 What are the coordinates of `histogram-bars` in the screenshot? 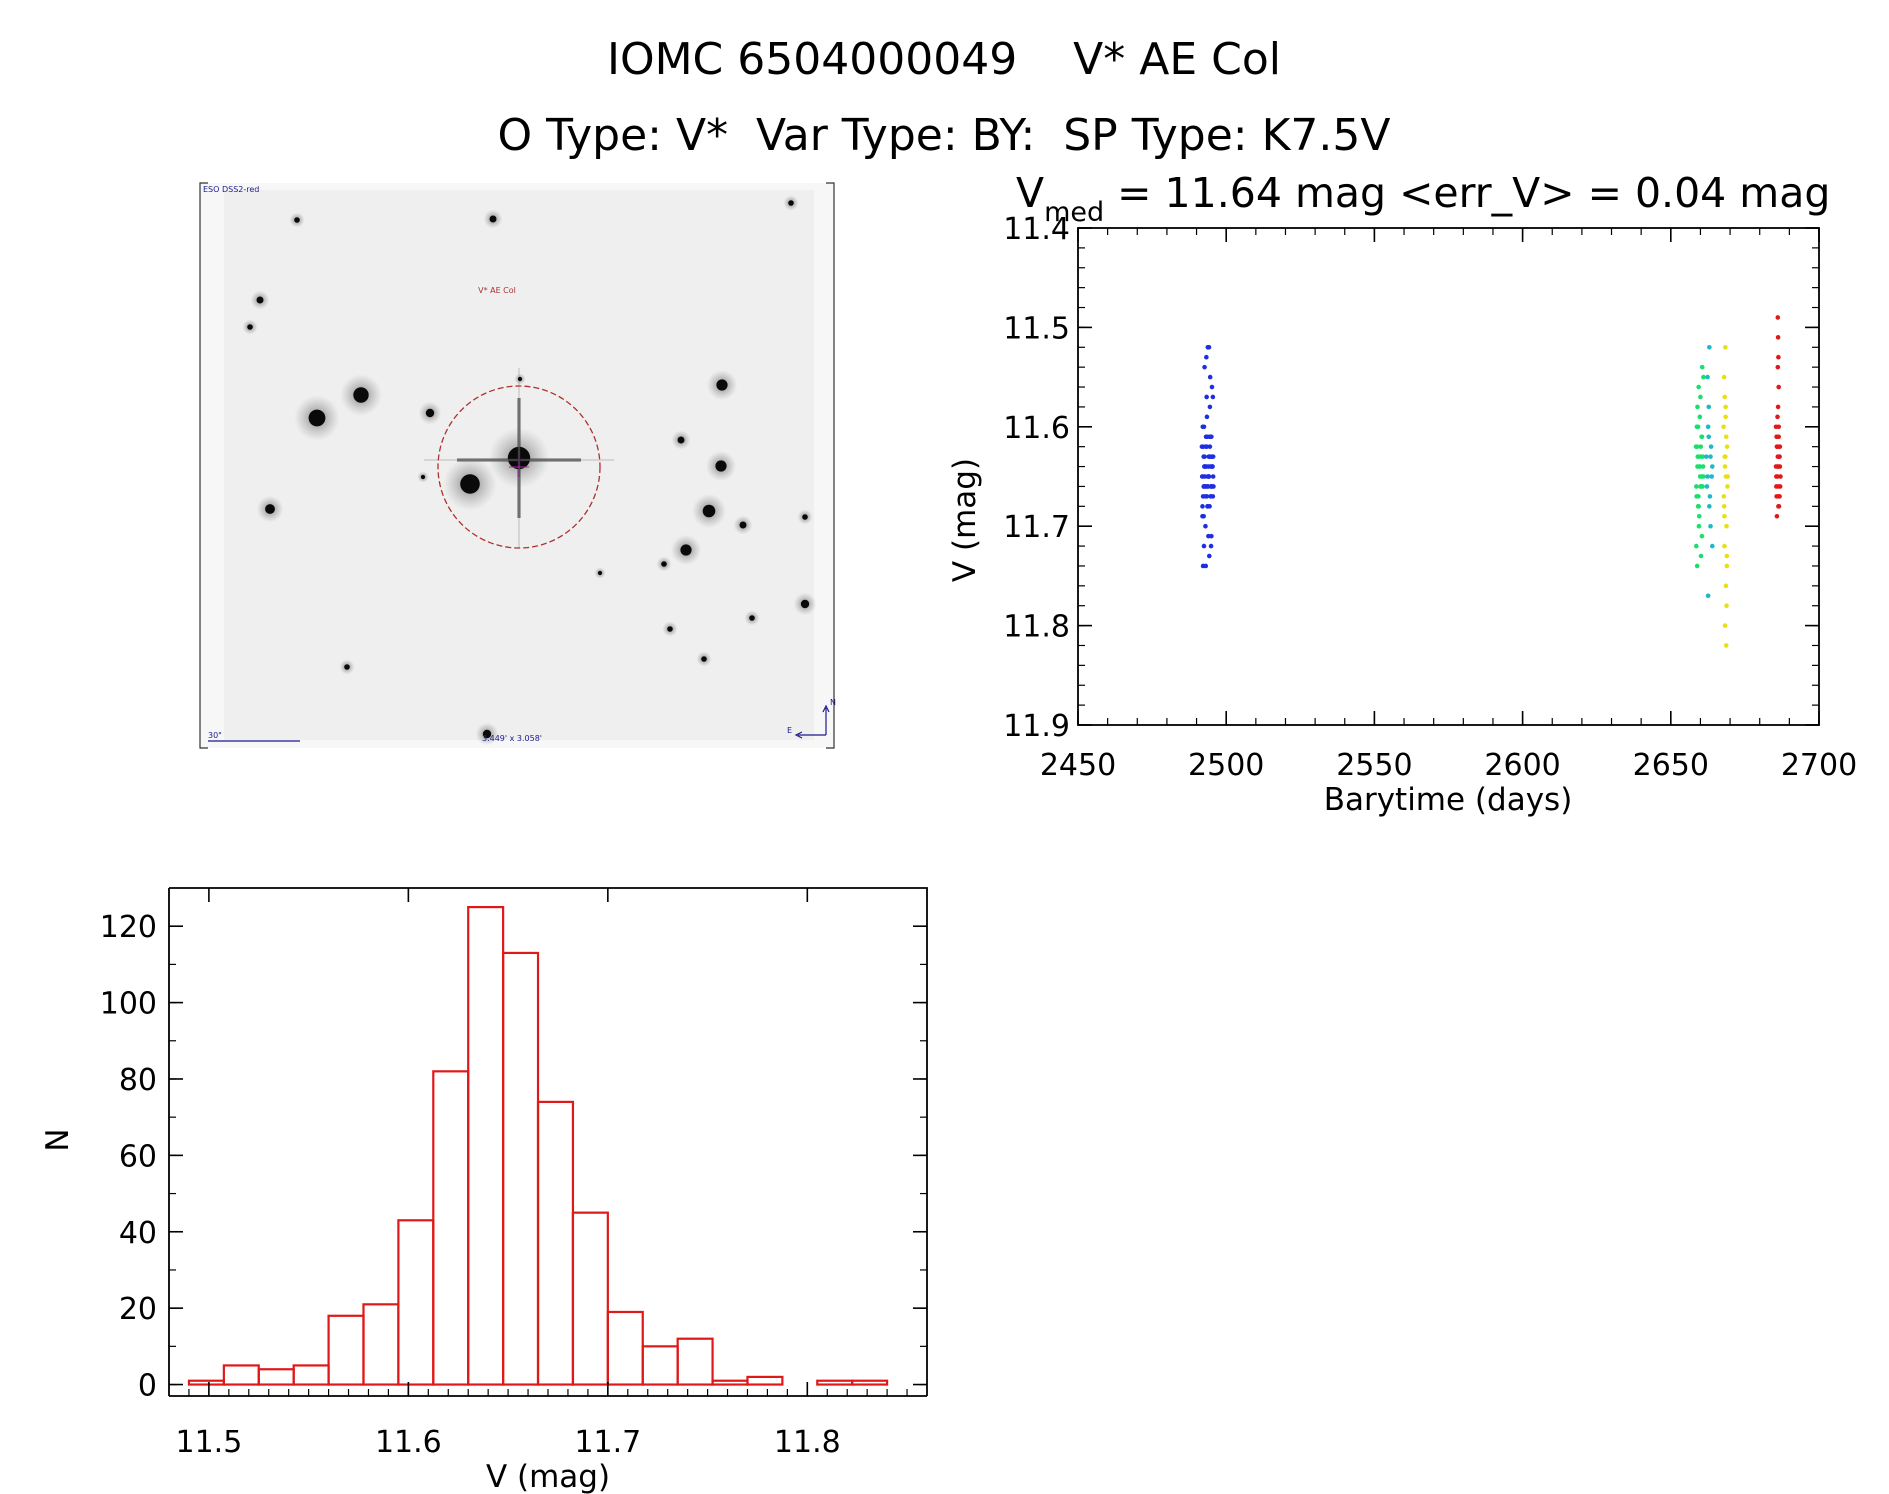 It's located at (538, 1145).